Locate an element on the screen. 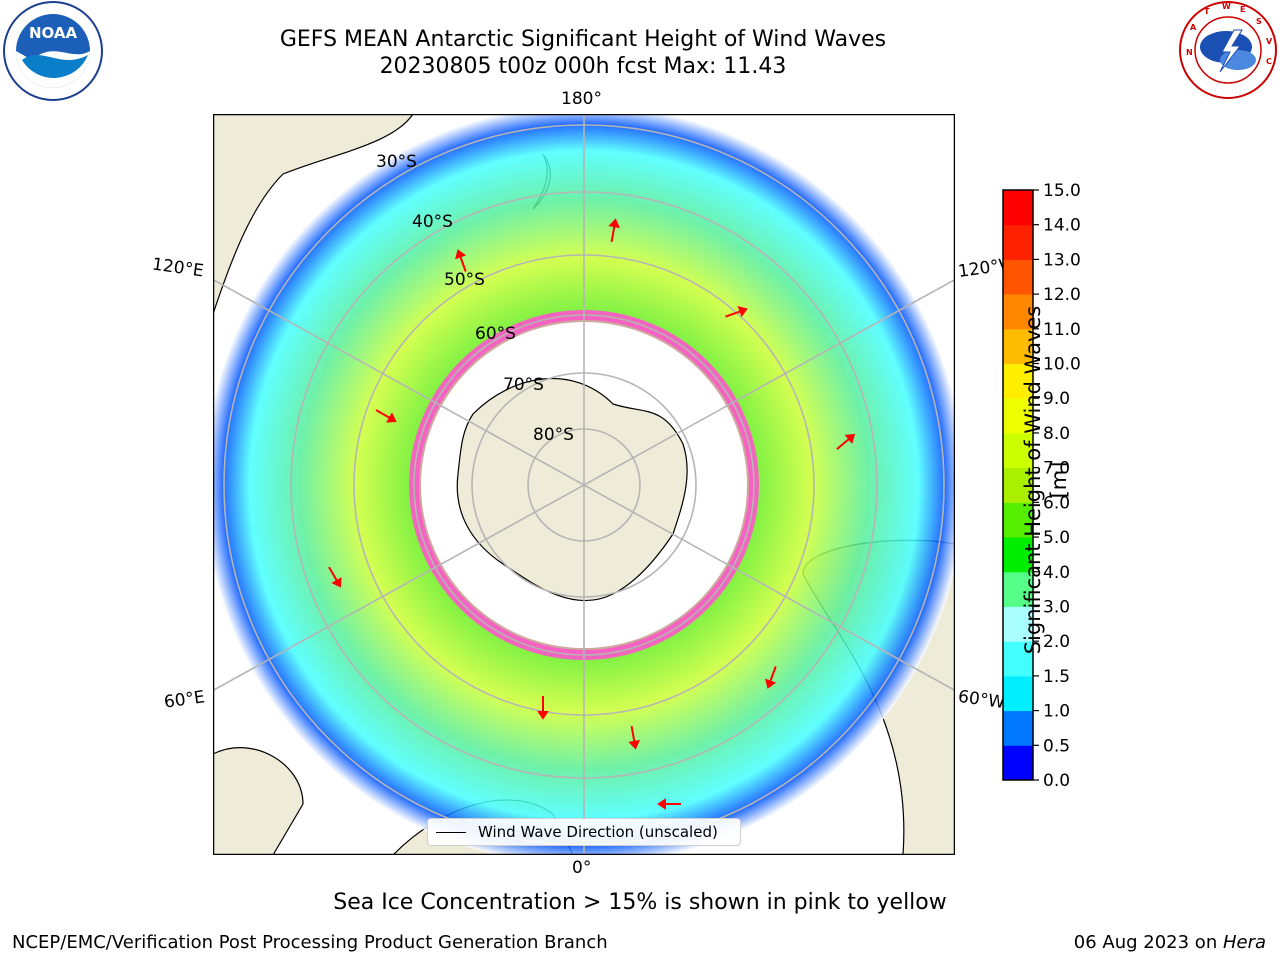 The height and width of the screenshot is (960, 1280). svg-text: C is located at coordinates (1269, 61).